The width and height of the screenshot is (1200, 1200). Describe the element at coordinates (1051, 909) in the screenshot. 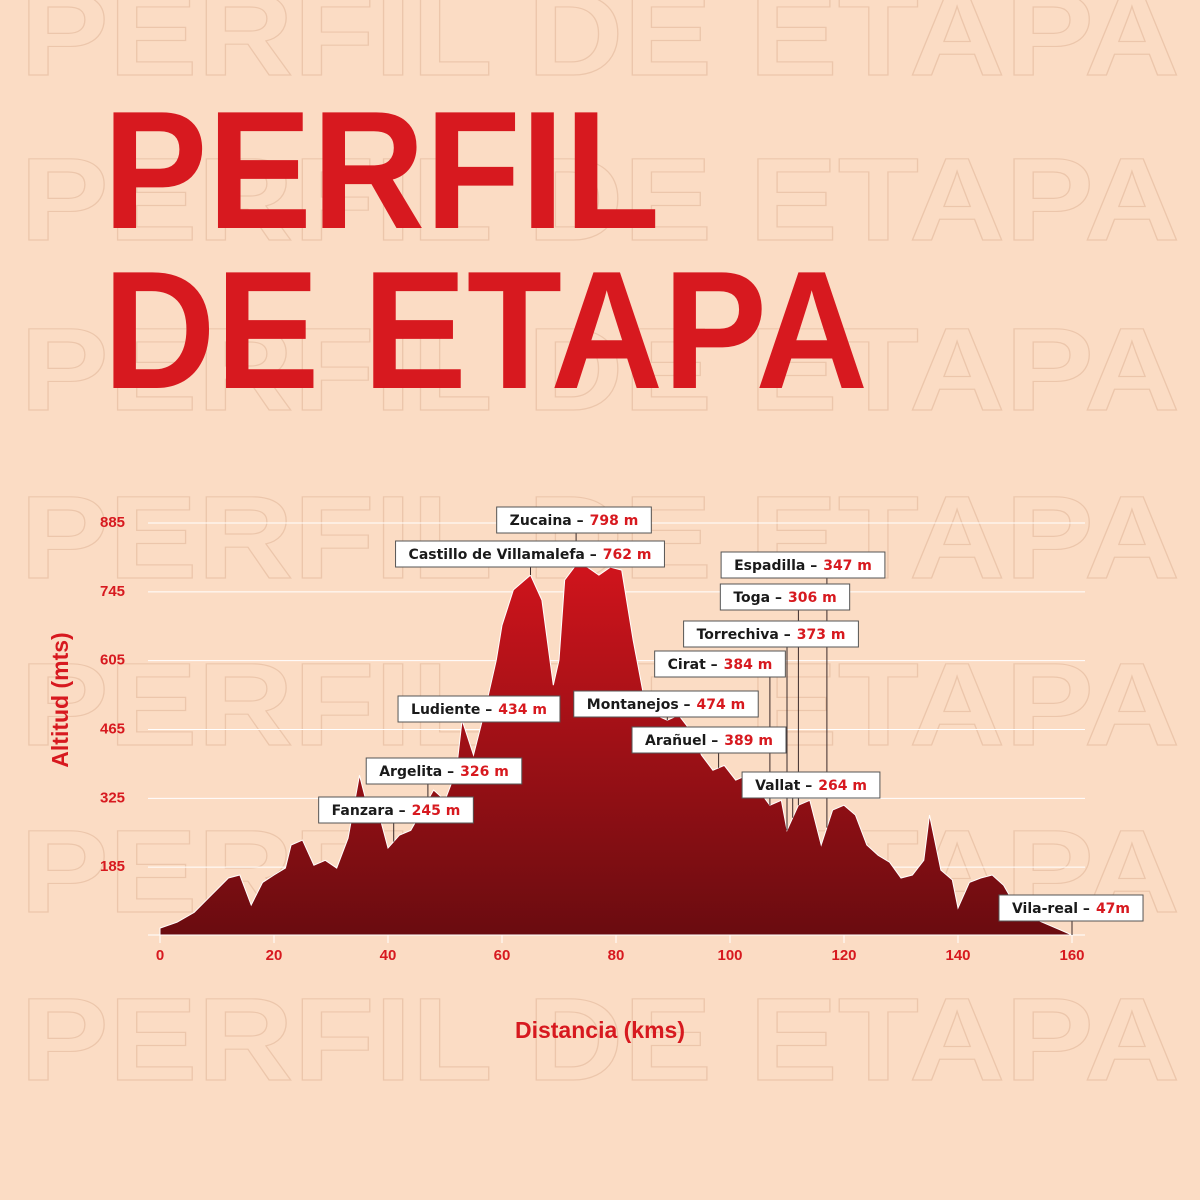

I see `annotation-name: Vila-real –` at that location.